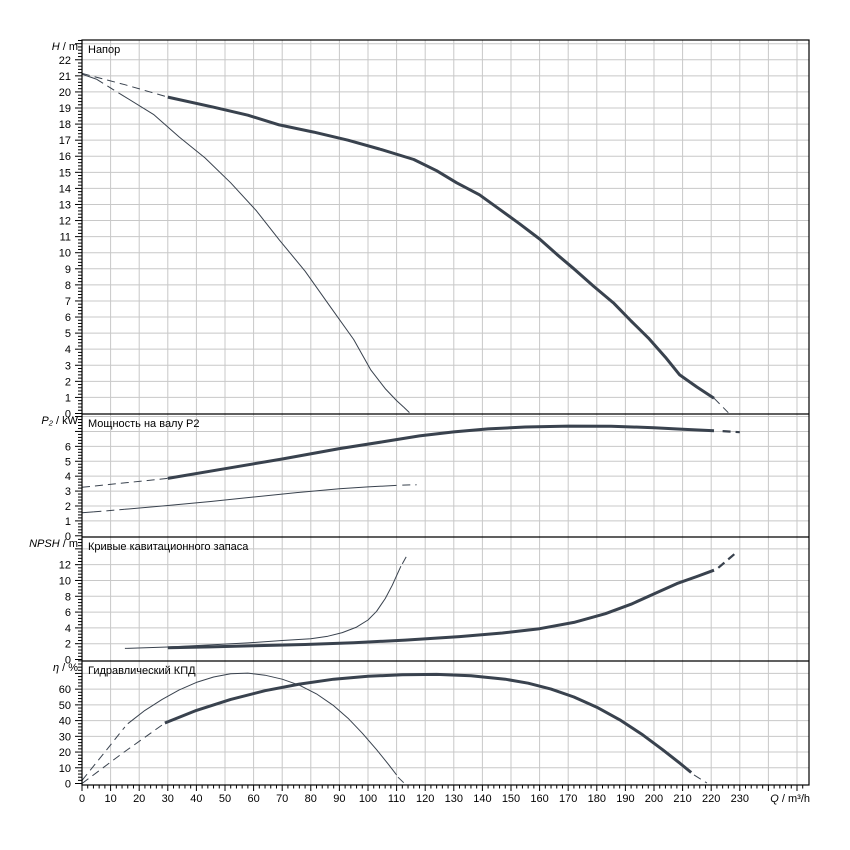 Image resolution: width=850 pixels, height=850 pixels. What do you see at coordinates (65, 238) in the screenshot?
I see `y-tick-label: 11` at bounding box center [65, 238].